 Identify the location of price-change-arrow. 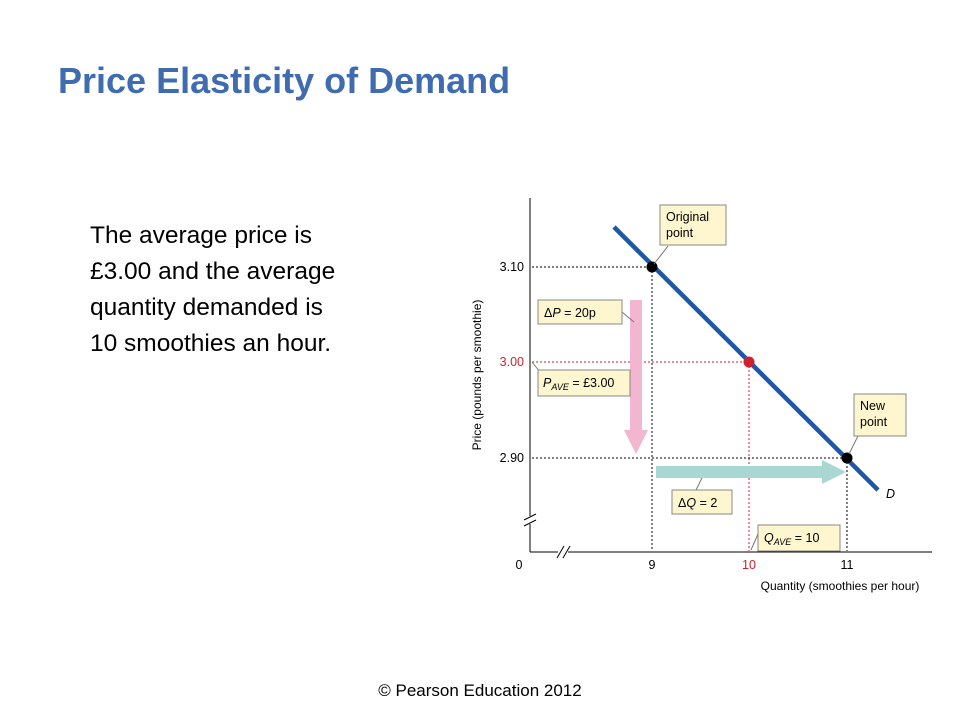
(636, 377).